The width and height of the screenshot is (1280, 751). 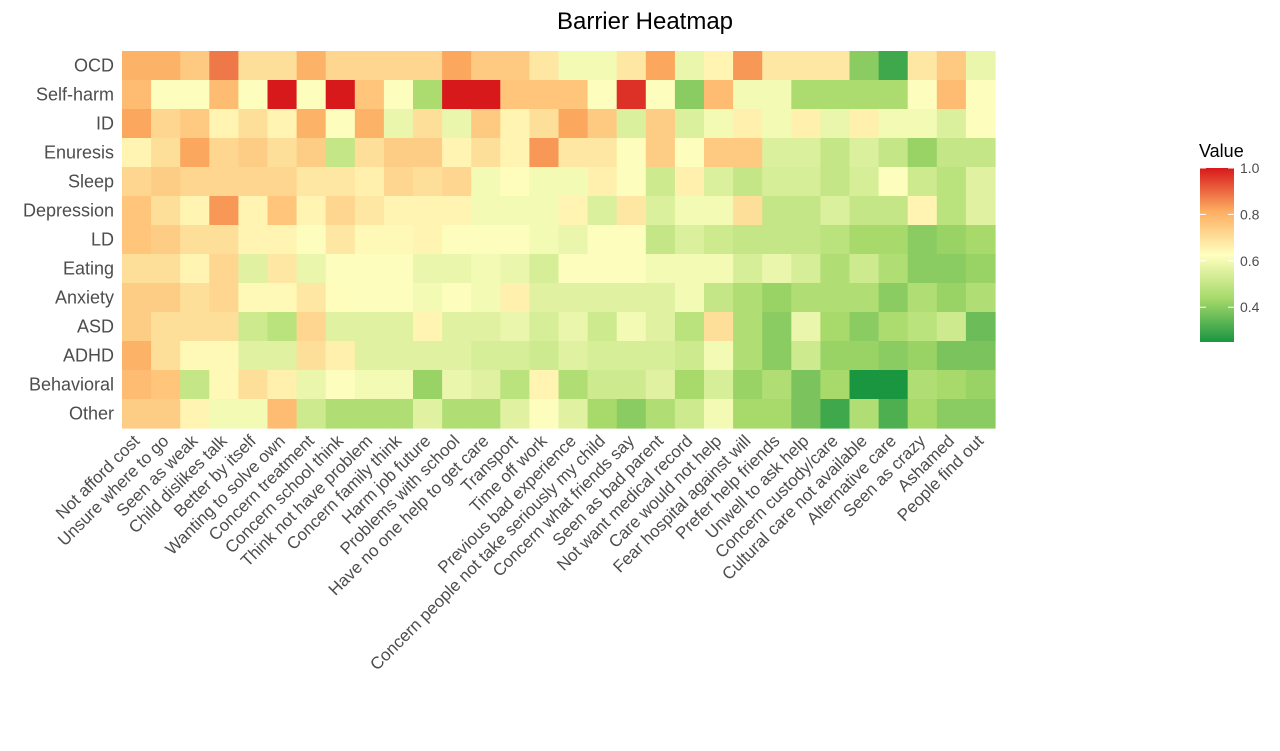 What do you see at coordinates (88, 269) in the screenshot?
I see `y-tick-label: Eating` at bounding box center [88, 269].